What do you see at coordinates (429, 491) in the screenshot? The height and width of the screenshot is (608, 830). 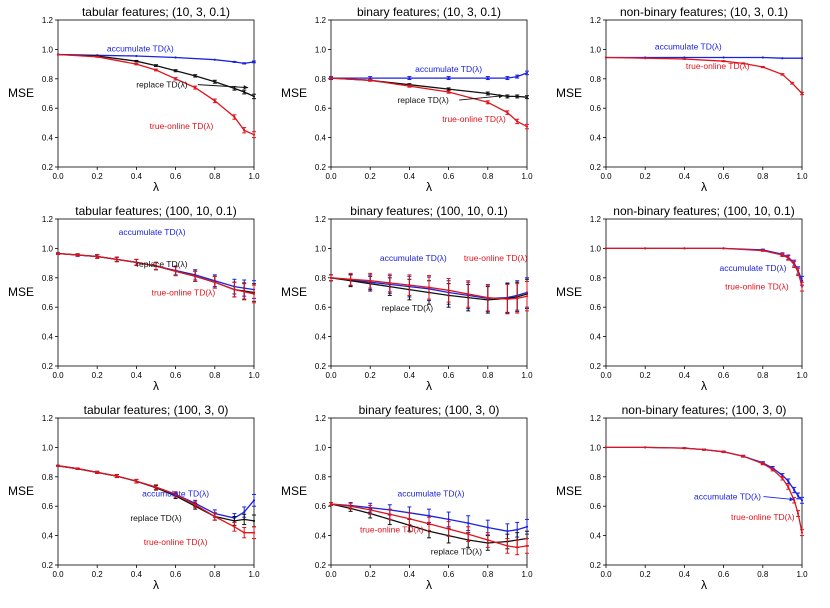 I see `plot-frame` at bounding box center [429, 491].